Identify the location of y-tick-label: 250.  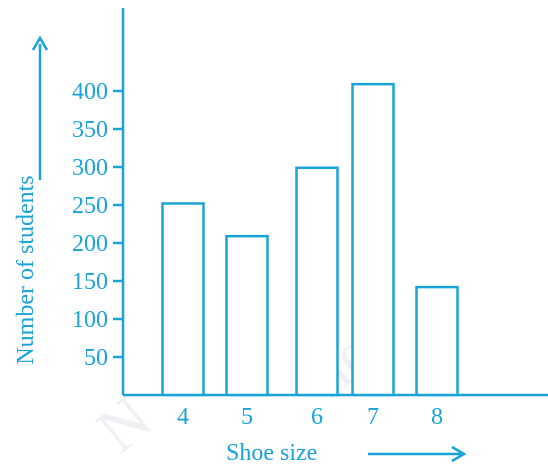
(90, 206).